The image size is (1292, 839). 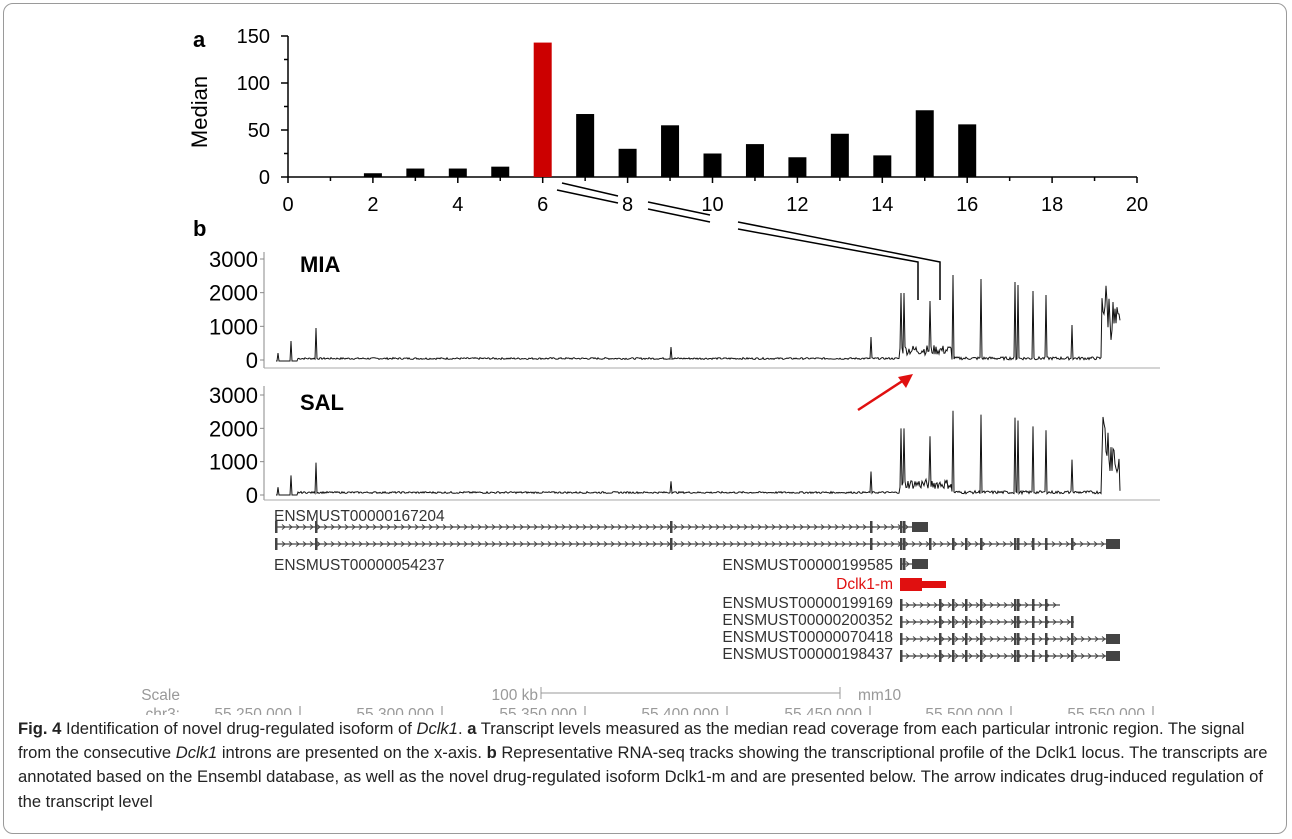 What do you see at coordinates (160, 695) in the screenshot?
I see `scale-label: Scale` at bounding box center [160, 695].